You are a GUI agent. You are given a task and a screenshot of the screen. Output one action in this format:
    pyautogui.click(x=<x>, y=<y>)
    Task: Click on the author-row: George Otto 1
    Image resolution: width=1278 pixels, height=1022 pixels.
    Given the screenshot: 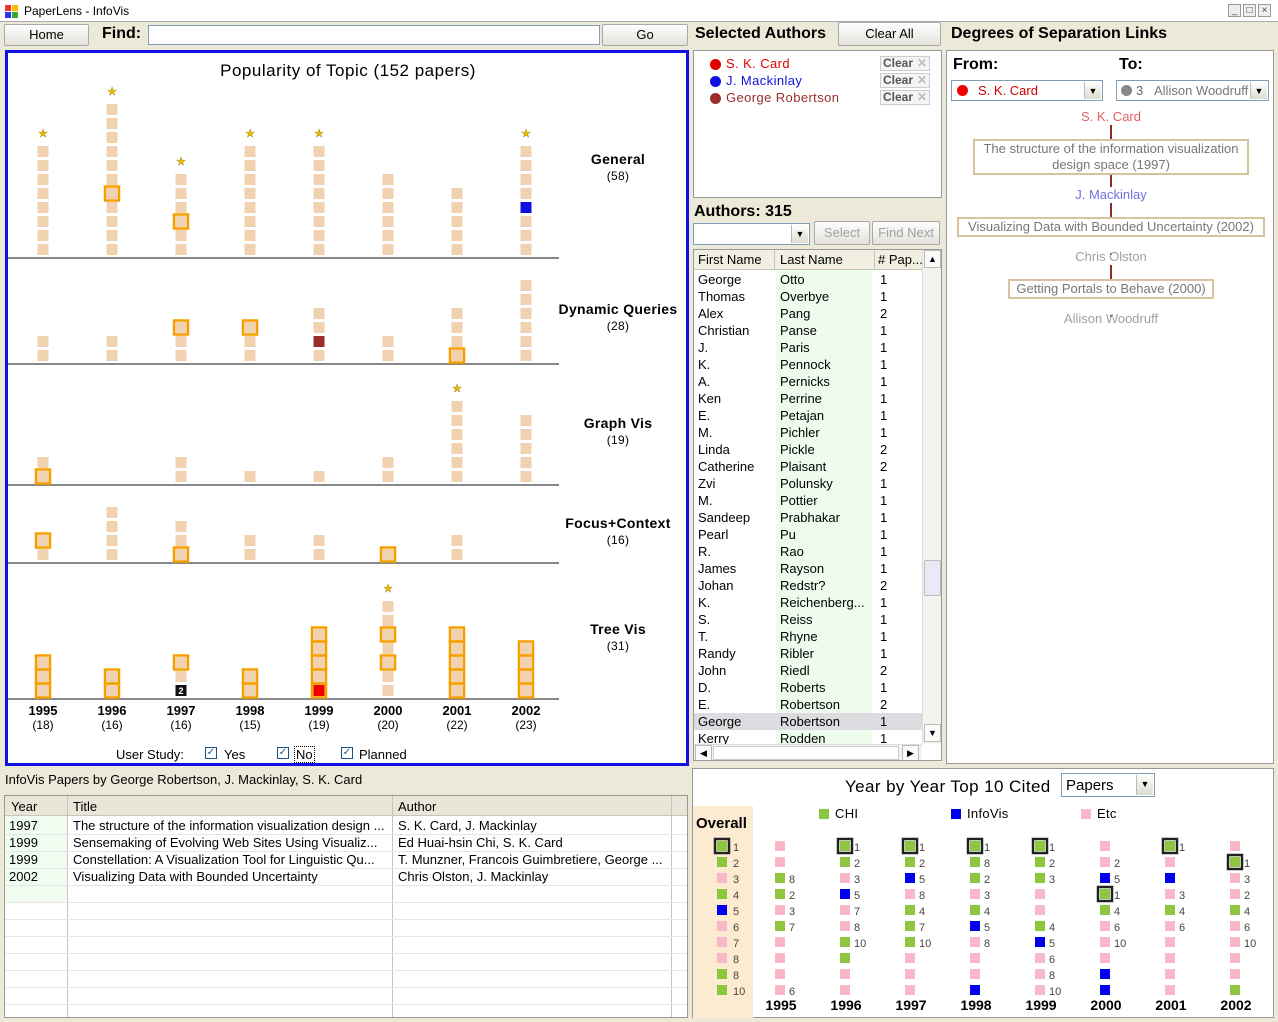 What is the action you would take?
    pyautogui.click(x=808, y=279)
    